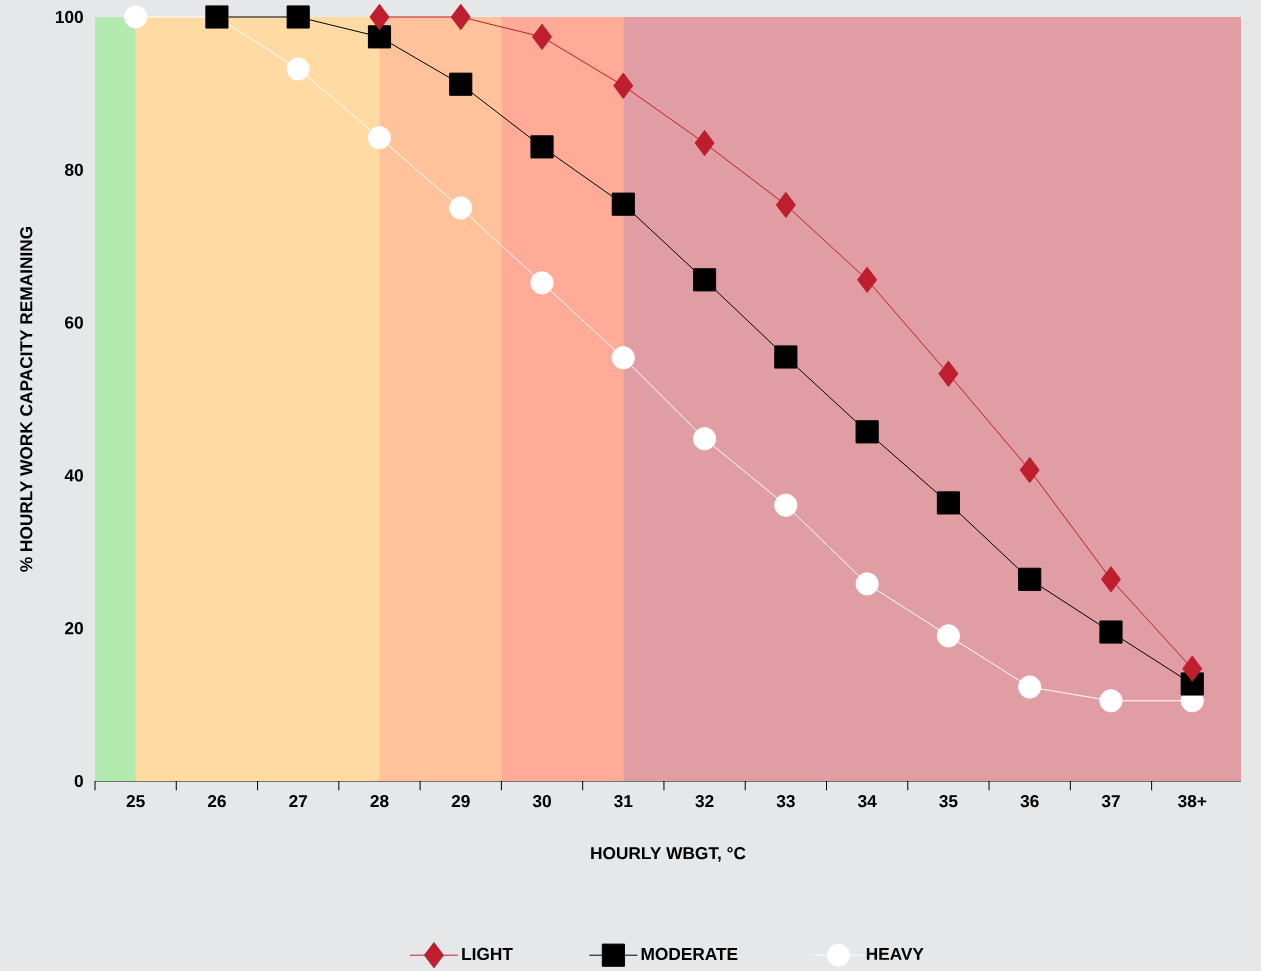  I want to click on x-tick-label: 36, so click(1029, 801).